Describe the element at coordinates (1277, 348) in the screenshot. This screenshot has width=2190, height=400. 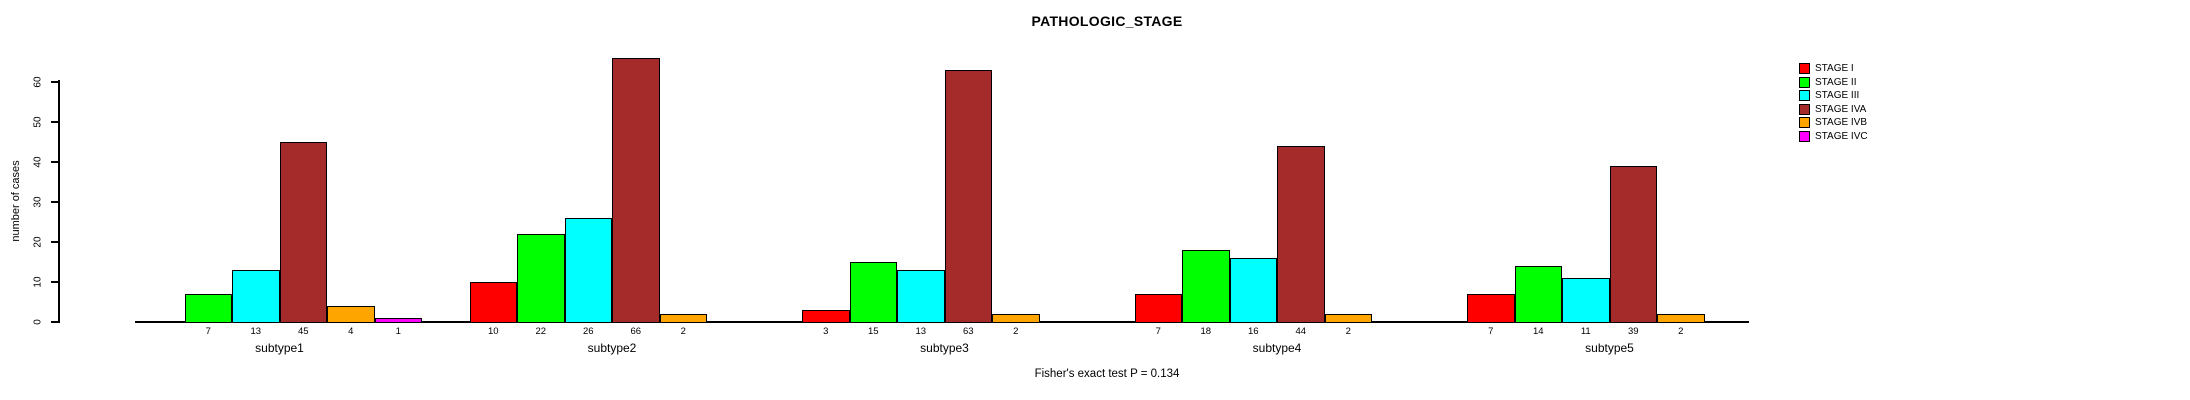
I see `x-category-label: subtype4` at that location.